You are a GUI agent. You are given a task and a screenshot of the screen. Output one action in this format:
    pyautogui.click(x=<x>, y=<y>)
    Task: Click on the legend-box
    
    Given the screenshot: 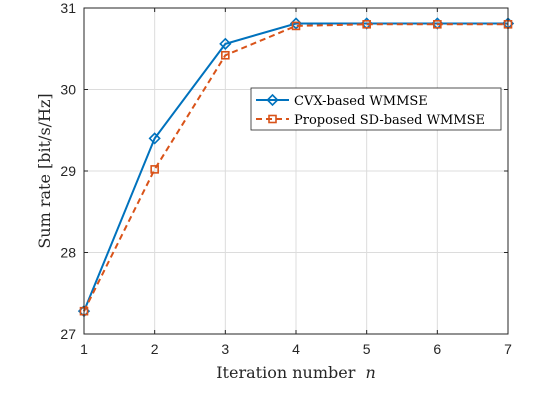 What is the action you would take?
    pyautogui.click(x=376, y=109)
    